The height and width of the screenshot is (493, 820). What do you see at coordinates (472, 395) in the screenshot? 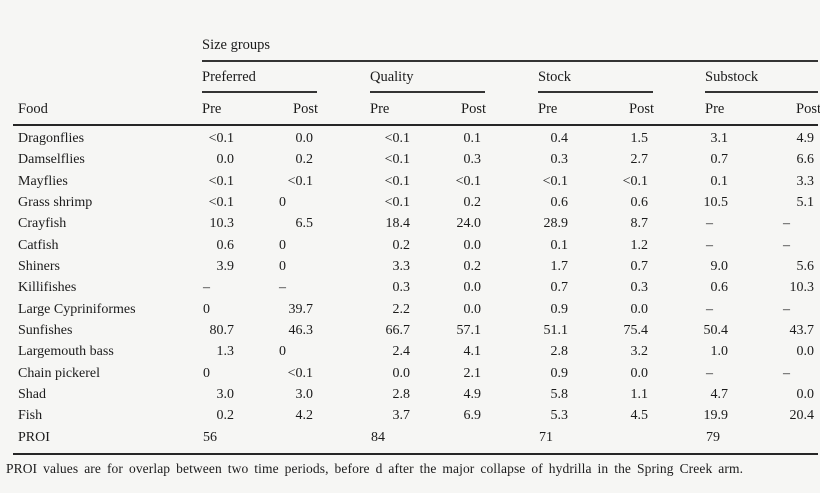
I see `table-cell: 4.9` at bounding box center [472, 395].